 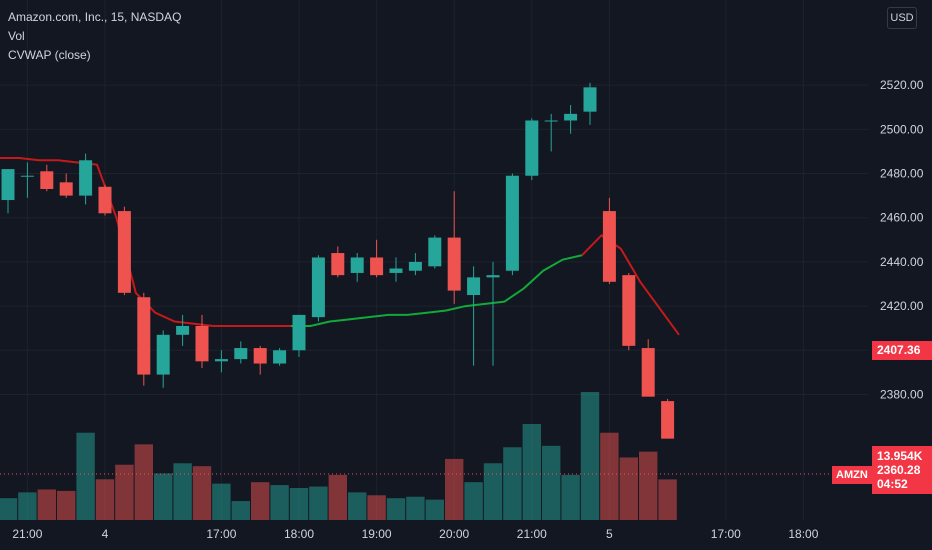 What do you see at coordinates (16, 36) in the screenshot?
I see `legend-vol: Vol` at bounding box center [16, 36].